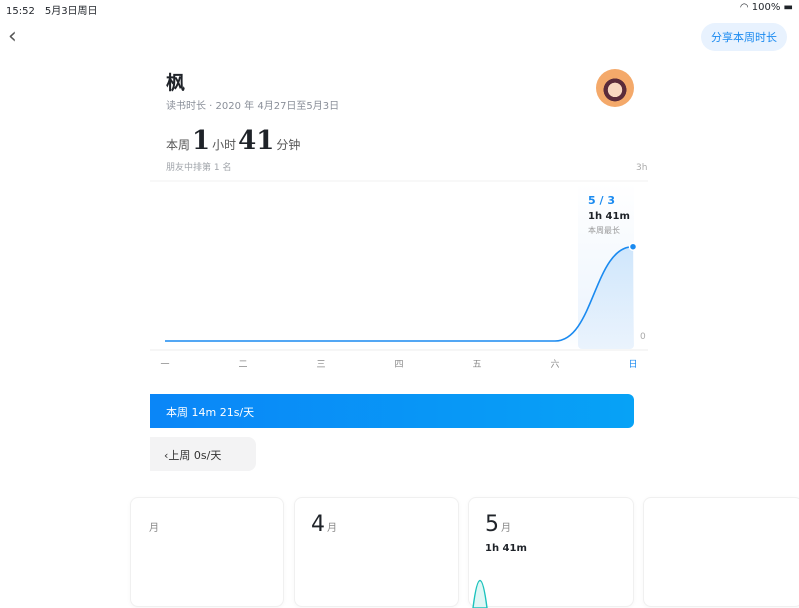 This screenshot has width=799, height=608. What do you see at coordinates (253, 106) in the screenshot?
I see `date-range: 读书时长 · 2020 年 4月27日至5月3日` at bounding box center [253, 106].